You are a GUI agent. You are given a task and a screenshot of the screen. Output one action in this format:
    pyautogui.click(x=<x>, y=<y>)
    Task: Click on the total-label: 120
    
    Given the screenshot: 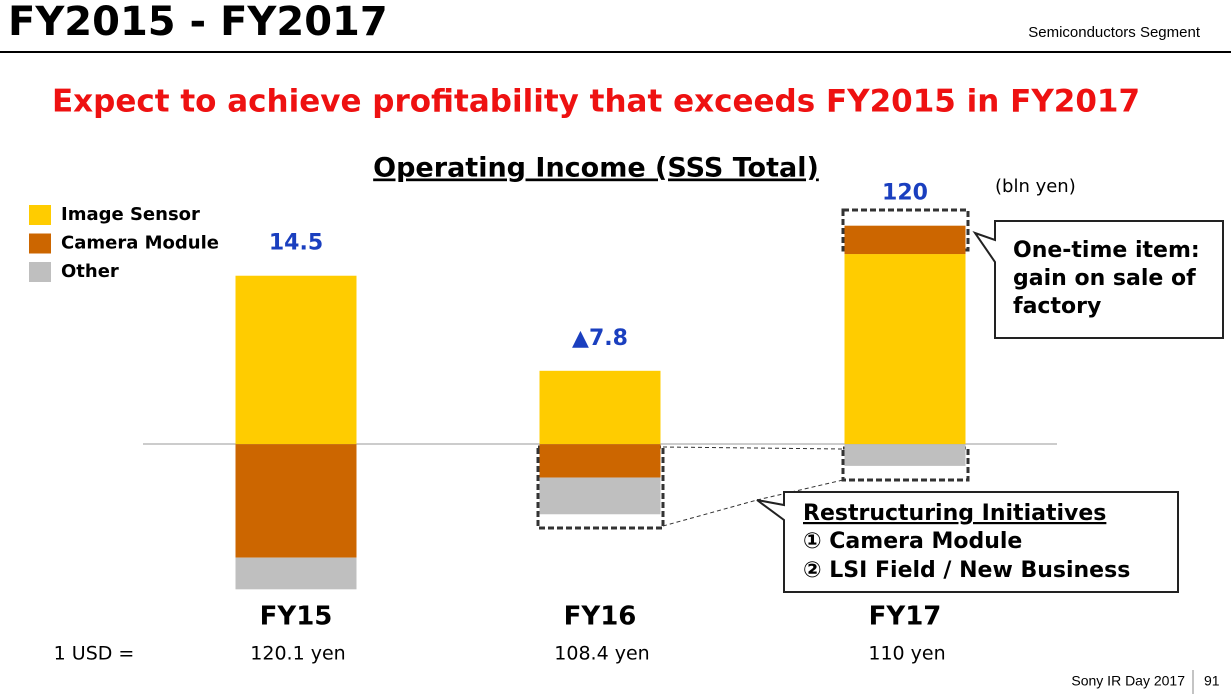 What is the action you would take?
    pyautogui.click(x=905, y=193)
    